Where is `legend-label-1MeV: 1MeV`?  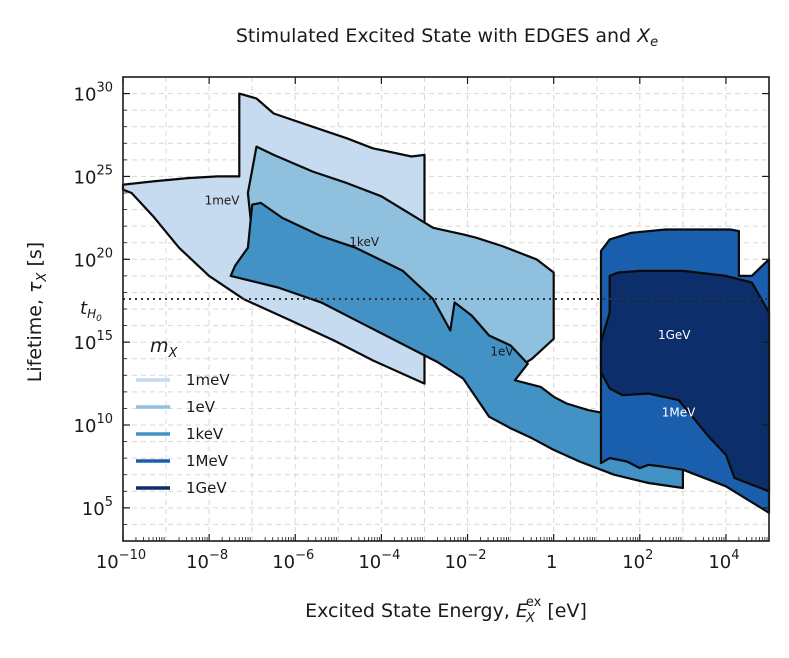 legend-label-1MeV: 1MeV is located at coordinates (207, 461).